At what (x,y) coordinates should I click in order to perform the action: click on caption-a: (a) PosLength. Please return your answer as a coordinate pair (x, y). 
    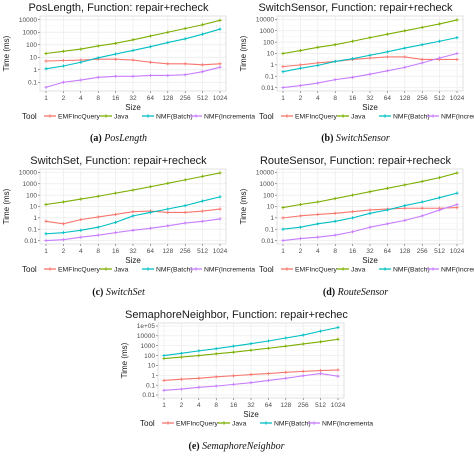
    Looking at the image, I should click on (118, 138).